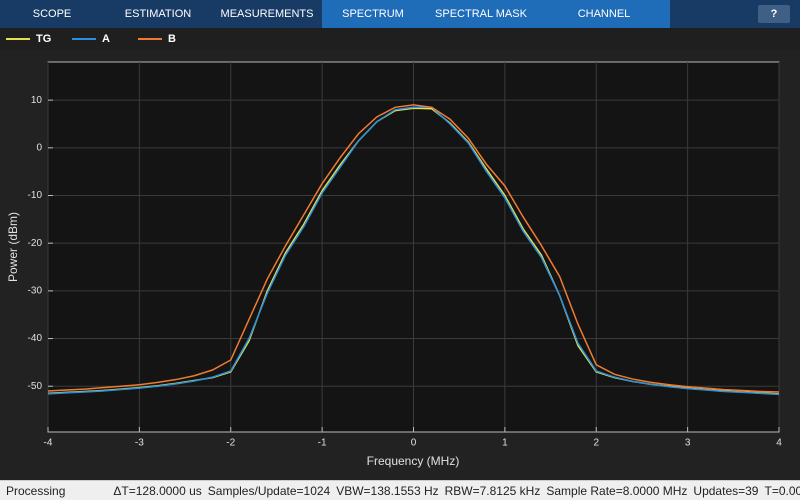 Image resolution: width=800 pixels, height=500 pixels. What do you see at coordinates (157, 490) in the screenshot?
I see `status-item: ΔT=128.0000 us` at bounding box center [157, 490].